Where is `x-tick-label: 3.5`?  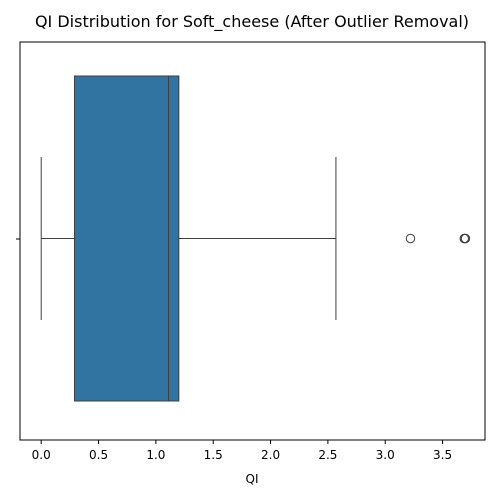 x-tick-label: 3.5 is located at coordinates (442, 455).